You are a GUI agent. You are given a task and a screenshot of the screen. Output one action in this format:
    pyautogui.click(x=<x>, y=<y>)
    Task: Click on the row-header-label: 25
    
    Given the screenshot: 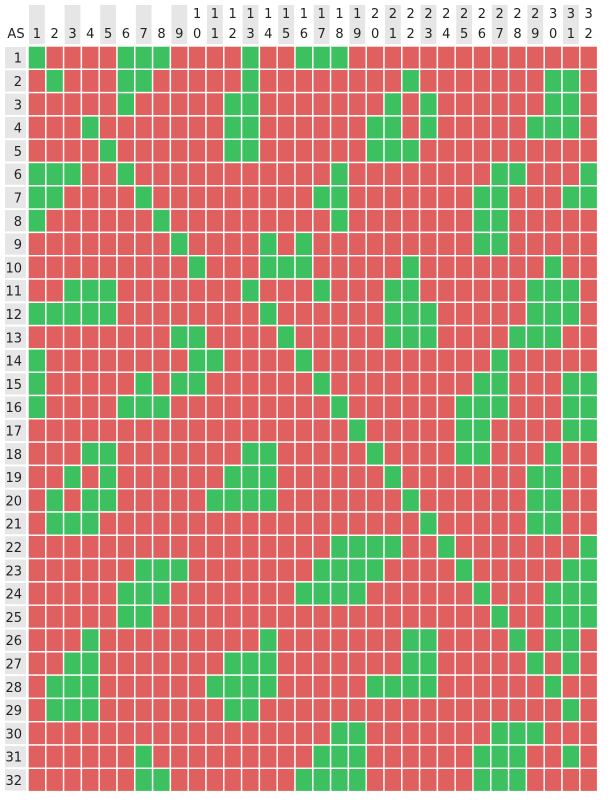 What is the action you would take?
    pyautogui.click(x=13, y=618)
    